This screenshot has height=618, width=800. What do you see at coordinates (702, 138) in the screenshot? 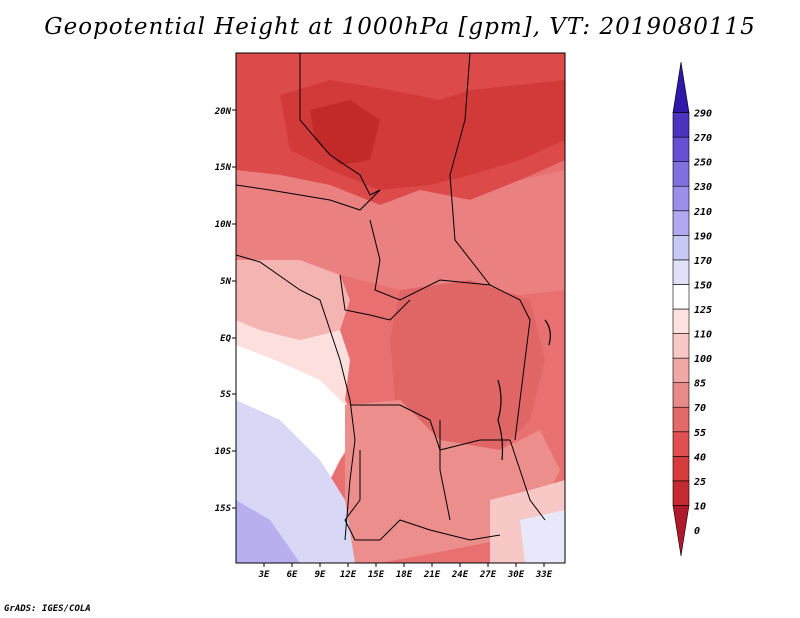
I see `colorbar-label: 270` at bounding box center [702, 138].